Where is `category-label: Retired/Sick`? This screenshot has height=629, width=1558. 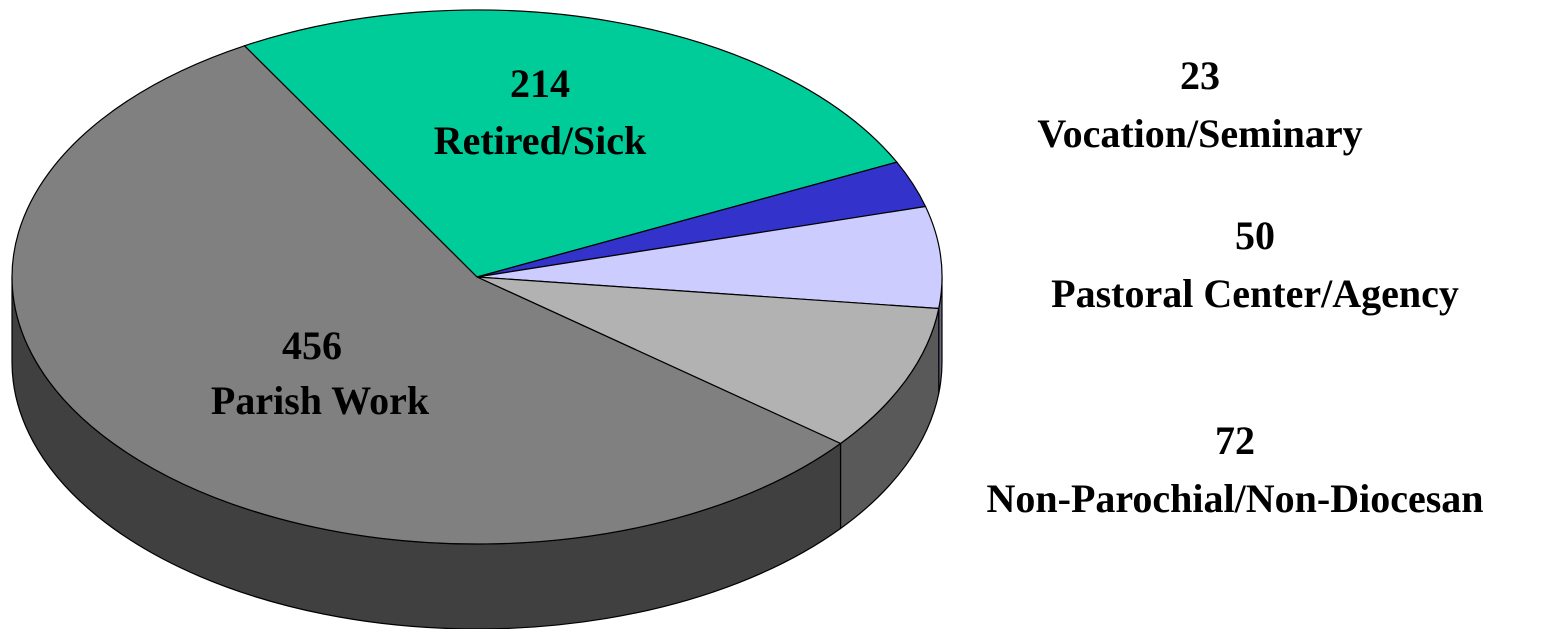 category-label: Retired/Sick is located at coordinates (540, 140).